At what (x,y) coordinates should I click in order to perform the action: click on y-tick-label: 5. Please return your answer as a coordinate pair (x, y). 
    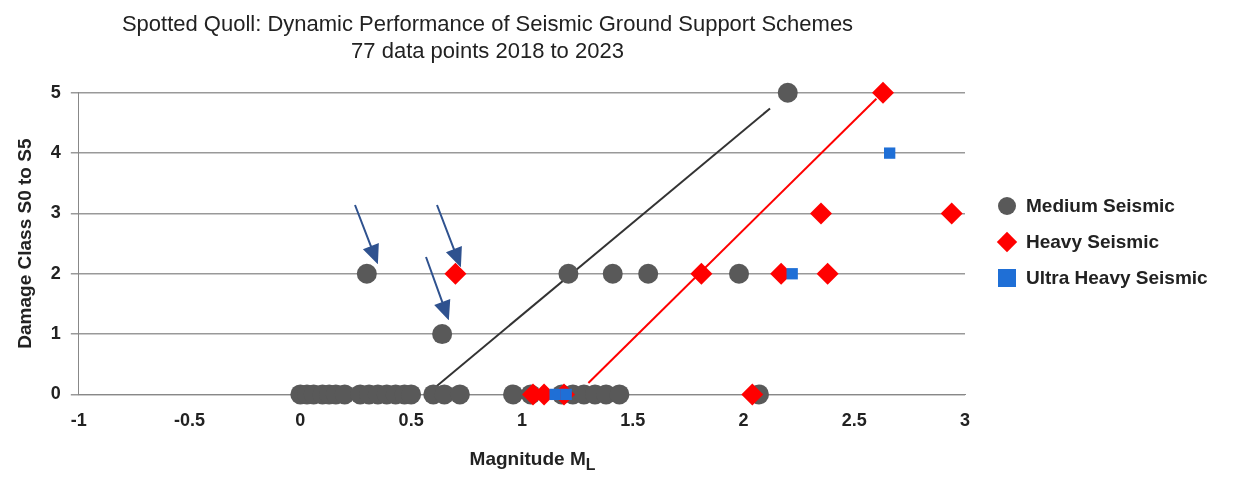
    Looking at the image, I should click on (55, 91).